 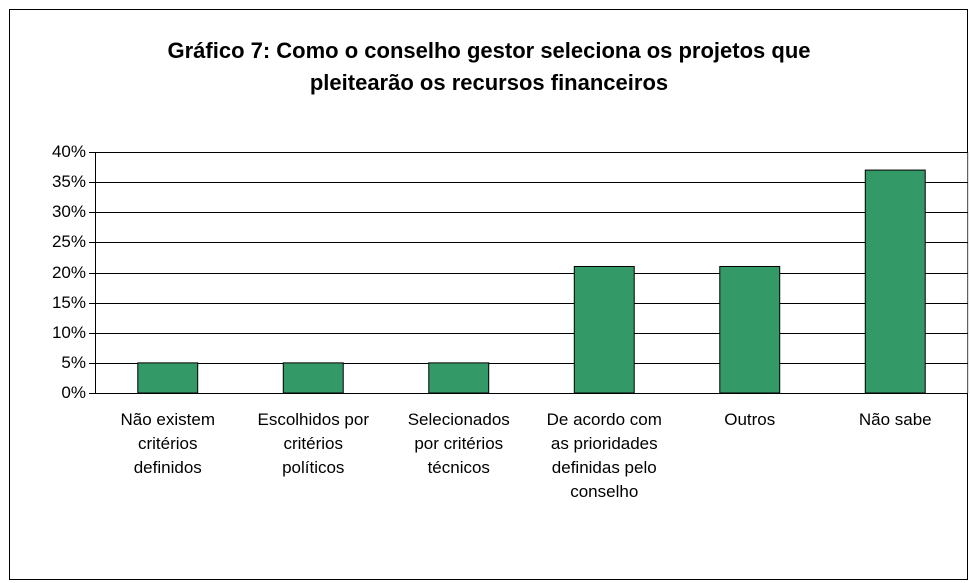 I want to click on y-tick-label: 30%, so click(x=69, y=211).